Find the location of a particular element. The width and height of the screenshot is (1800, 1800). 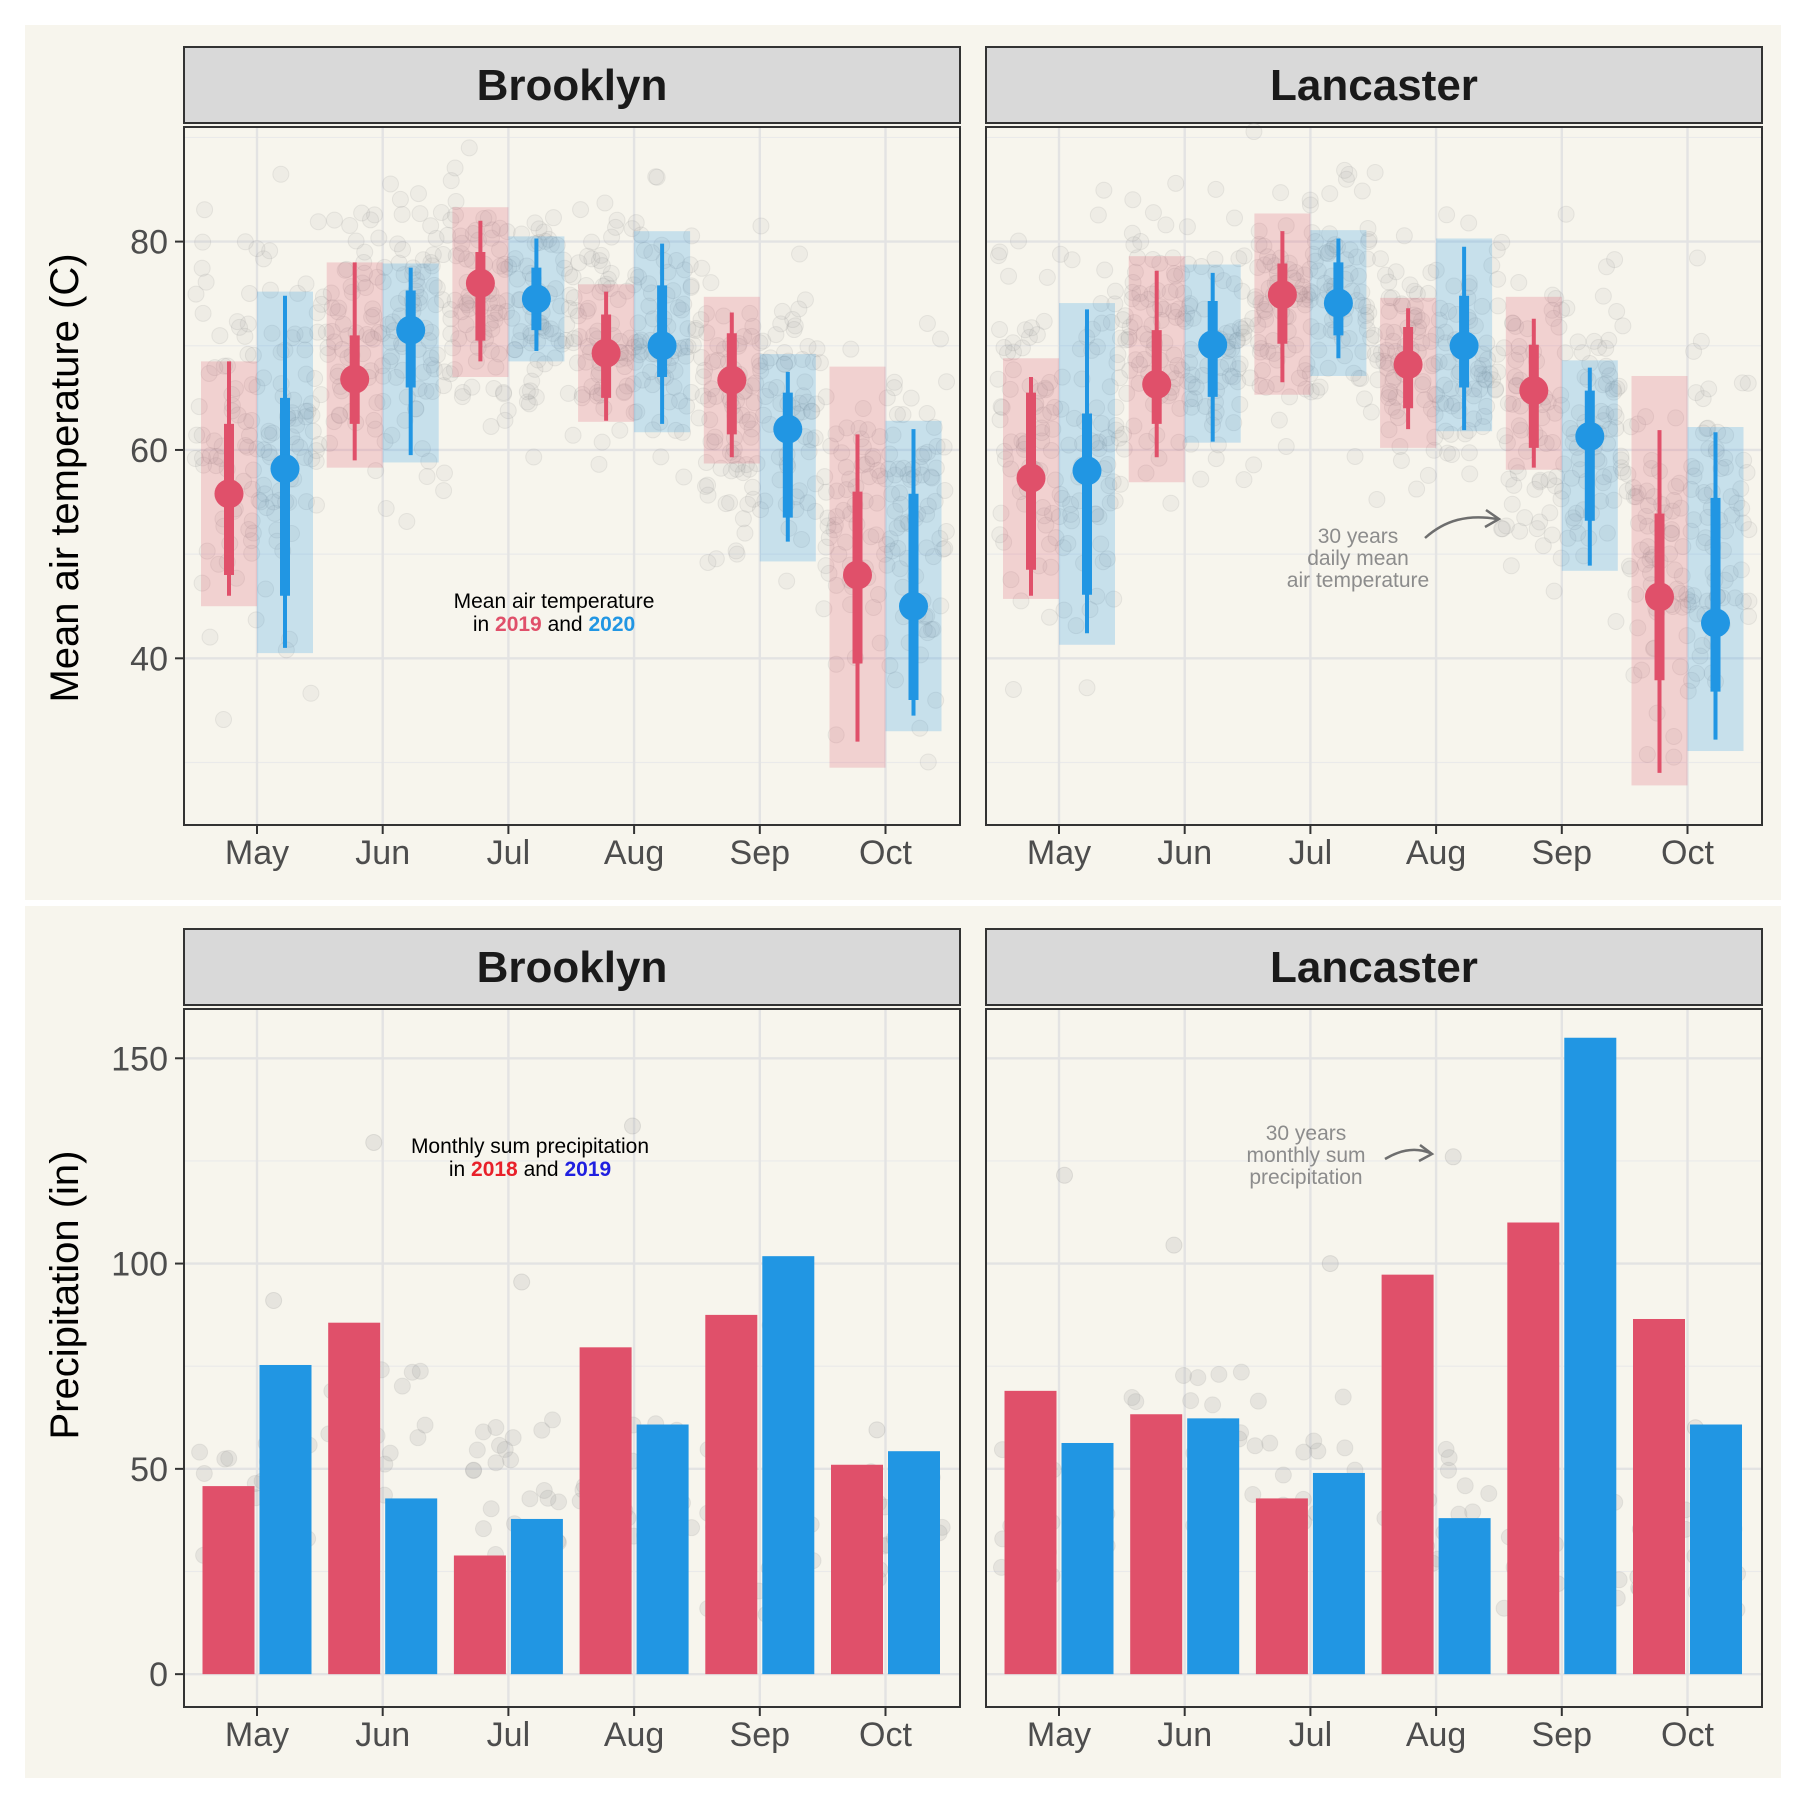

precipitation-y-tick-label: 100 is located at coordinates (139, 1265).